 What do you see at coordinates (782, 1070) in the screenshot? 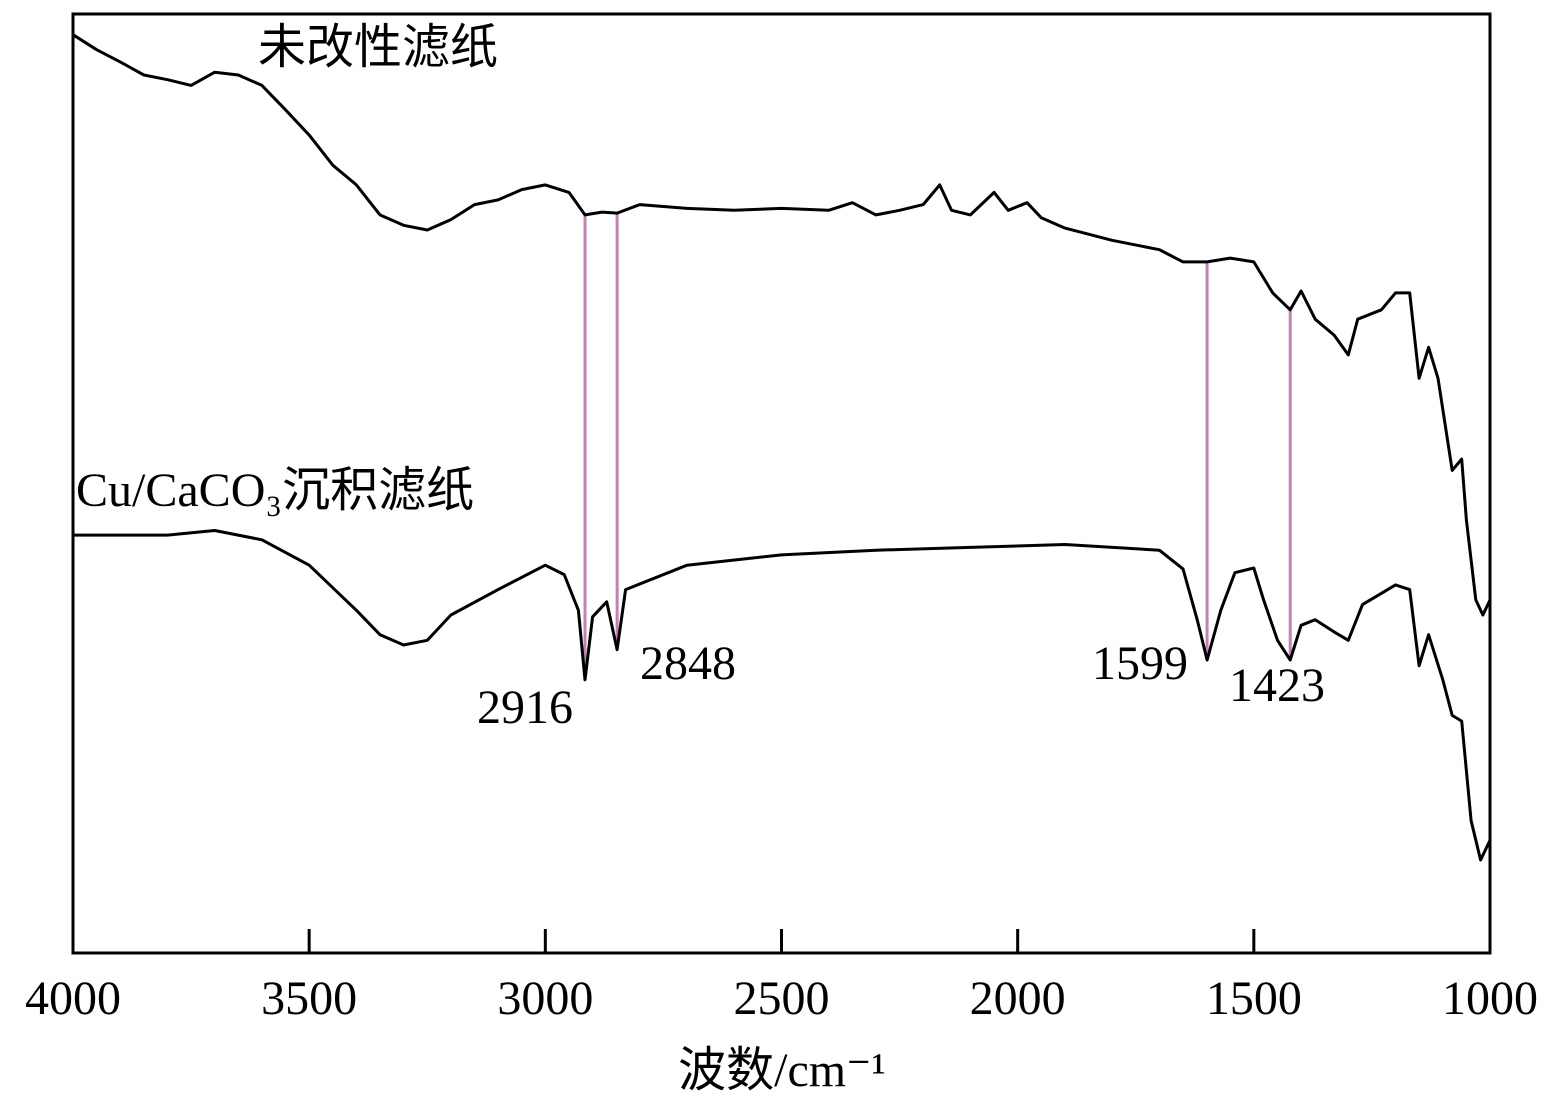
I see `x-axis-label: 波数/cm⁻¹` at bounding box center [782, 1070].